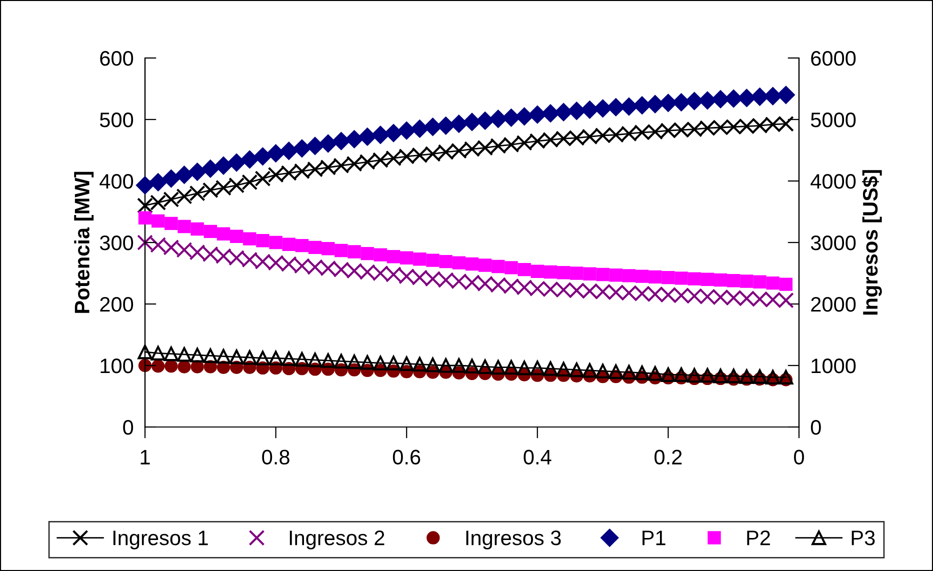  What do you see at coordinates (863, 538) in the screenshot?
I see `legend-label: P3` at bounding box center [863, 538].